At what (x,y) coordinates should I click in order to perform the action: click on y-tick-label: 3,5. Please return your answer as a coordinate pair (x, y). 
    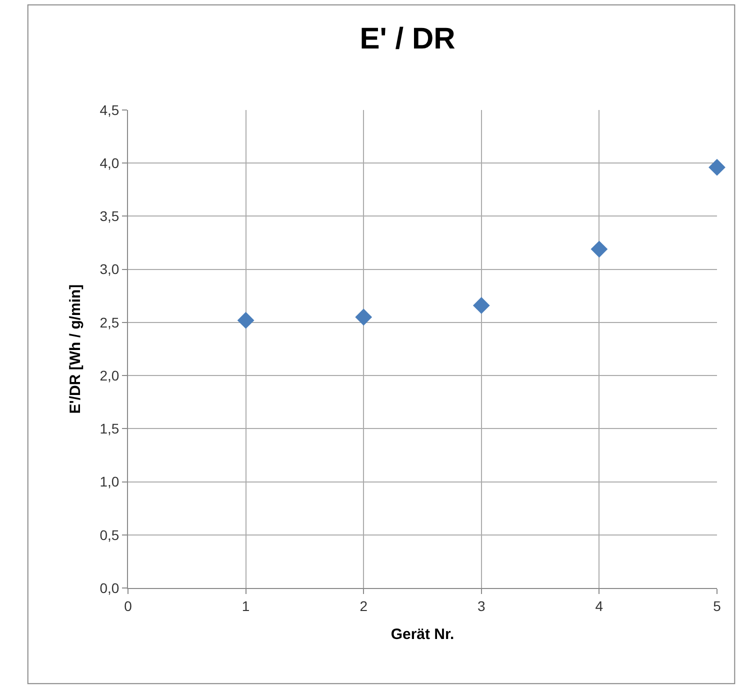
    Looking at the image, I should click on (110, 216).